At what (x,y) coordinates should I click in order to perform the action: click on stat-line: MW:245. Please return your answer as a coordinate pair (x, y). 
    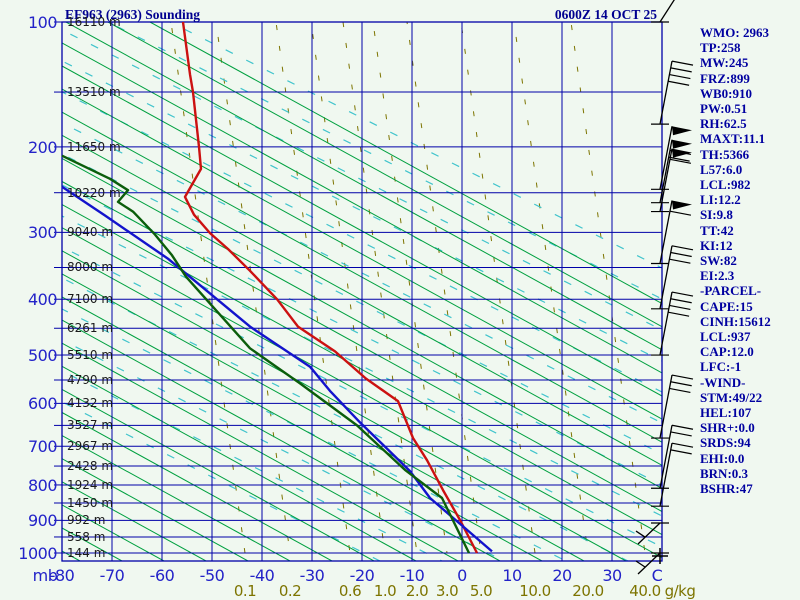
    Looking at the image, I should click on (724, 63).